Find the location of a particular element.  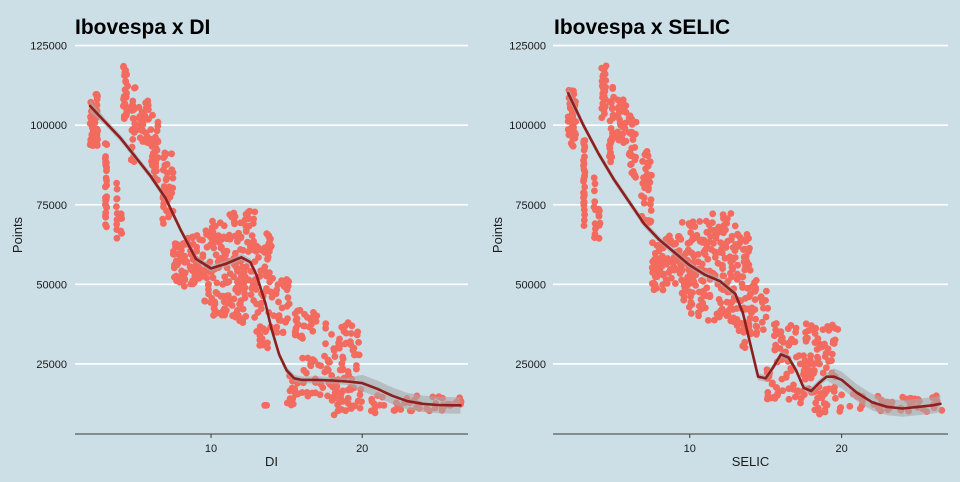

y-tick-label: 100000 is located at coordinates (527, 126).